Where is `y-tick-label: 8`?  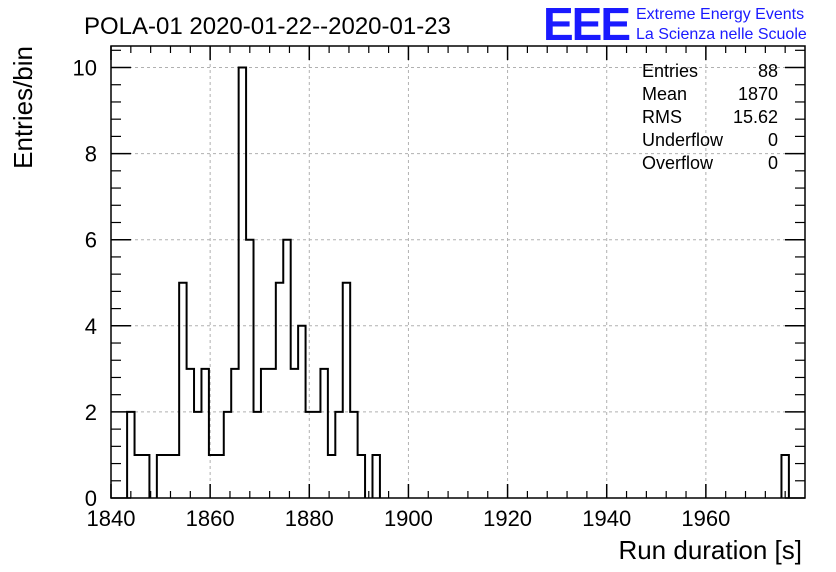 y-tick-label: 8 is located at coordinates (91, 154).